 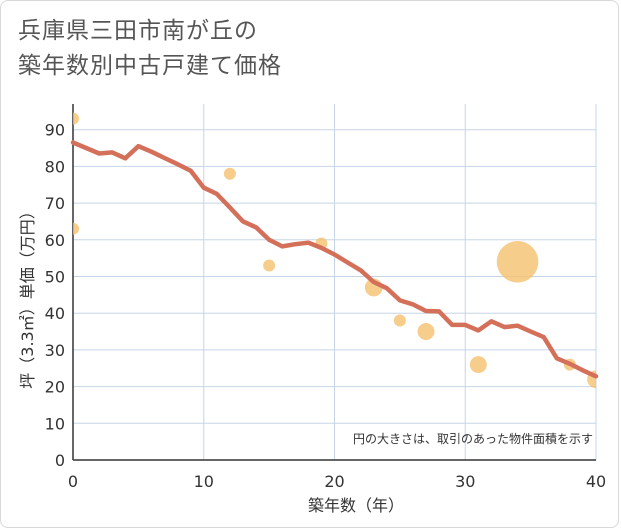 I want to click on x-axis-label: 築年数（年）, so click(x=356, y=505).